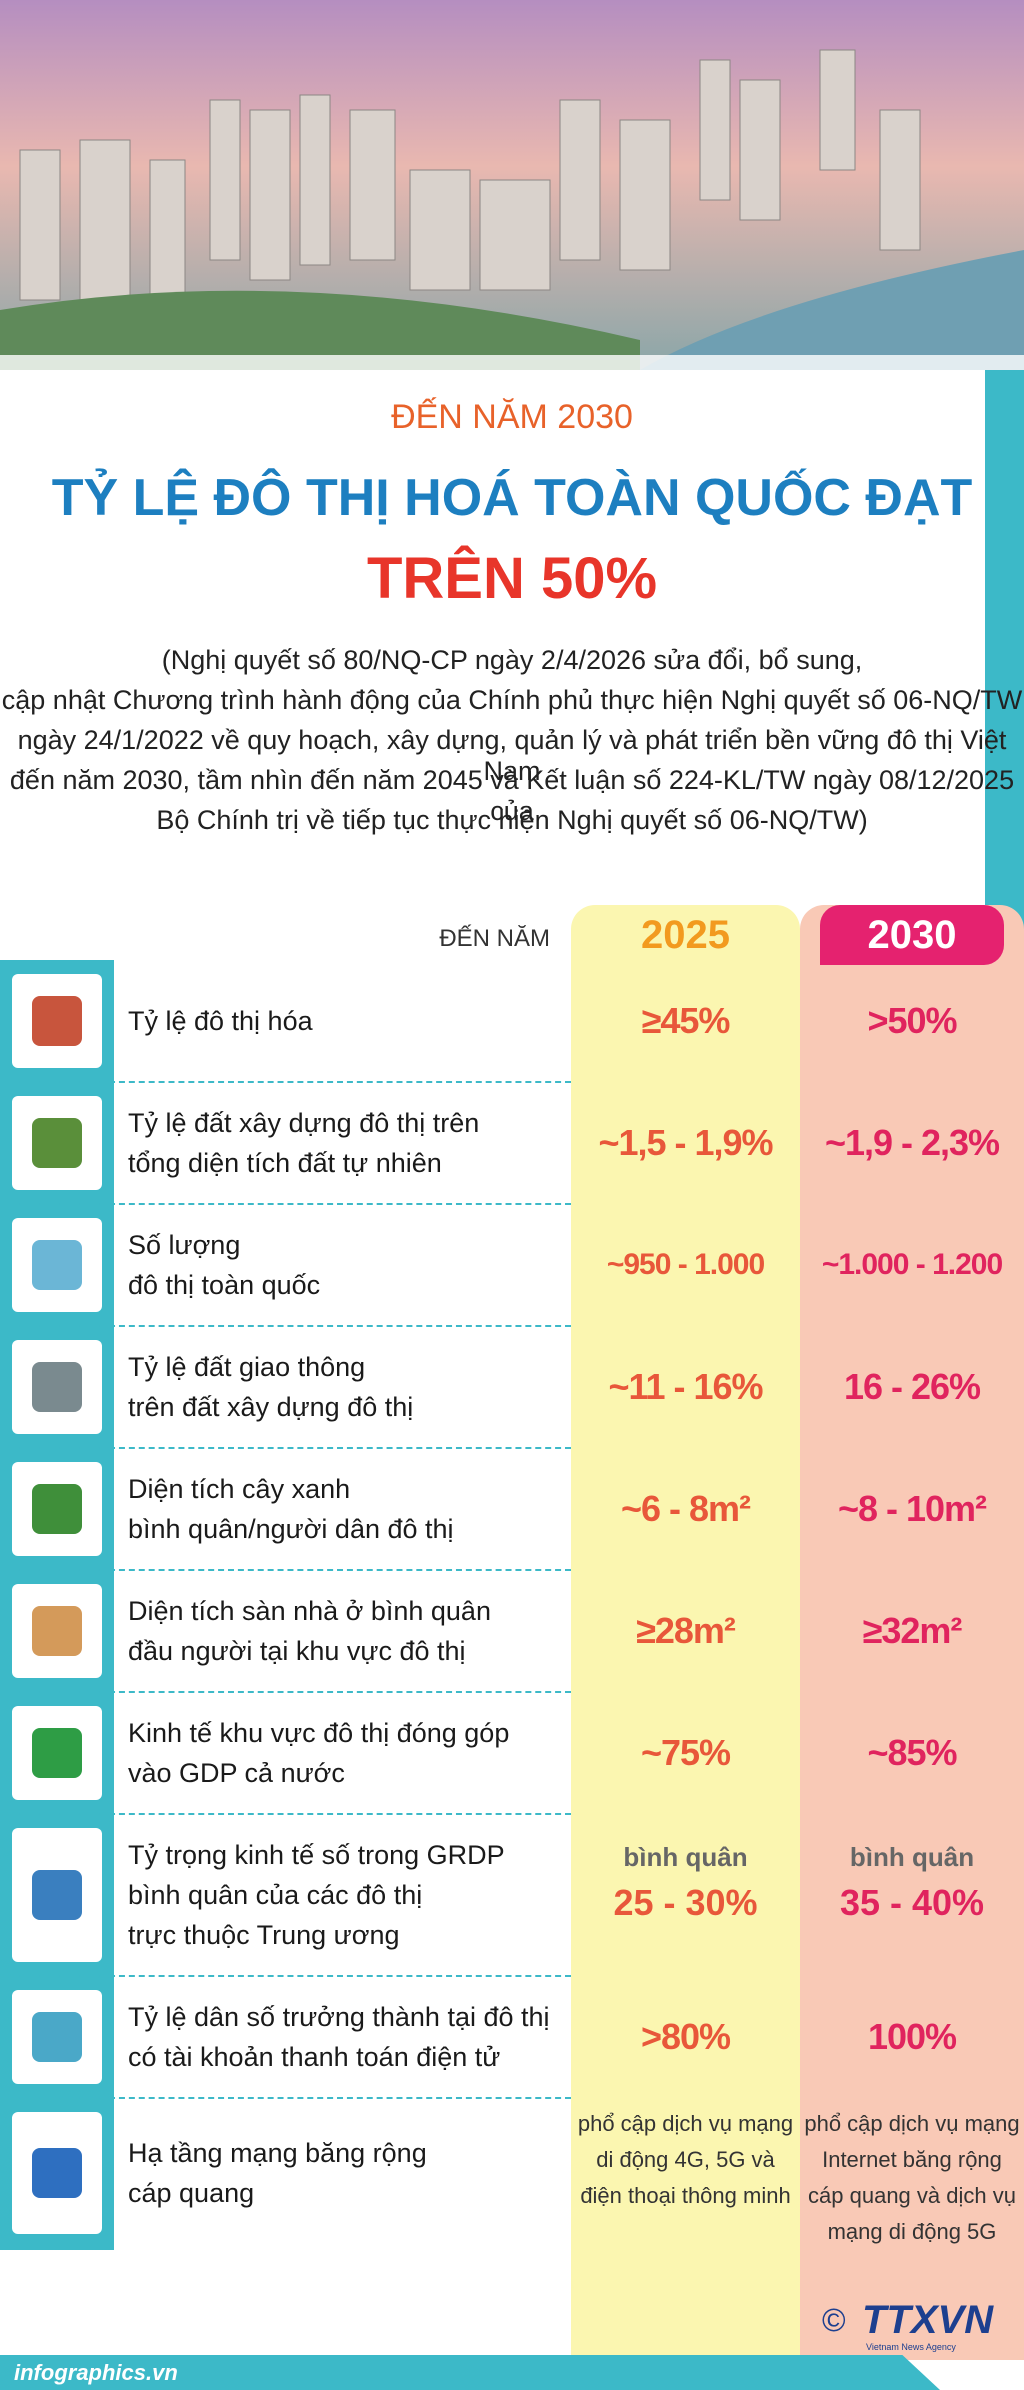  I want to click on row-label: Diện tích cây xanh, so click(239, 1489).